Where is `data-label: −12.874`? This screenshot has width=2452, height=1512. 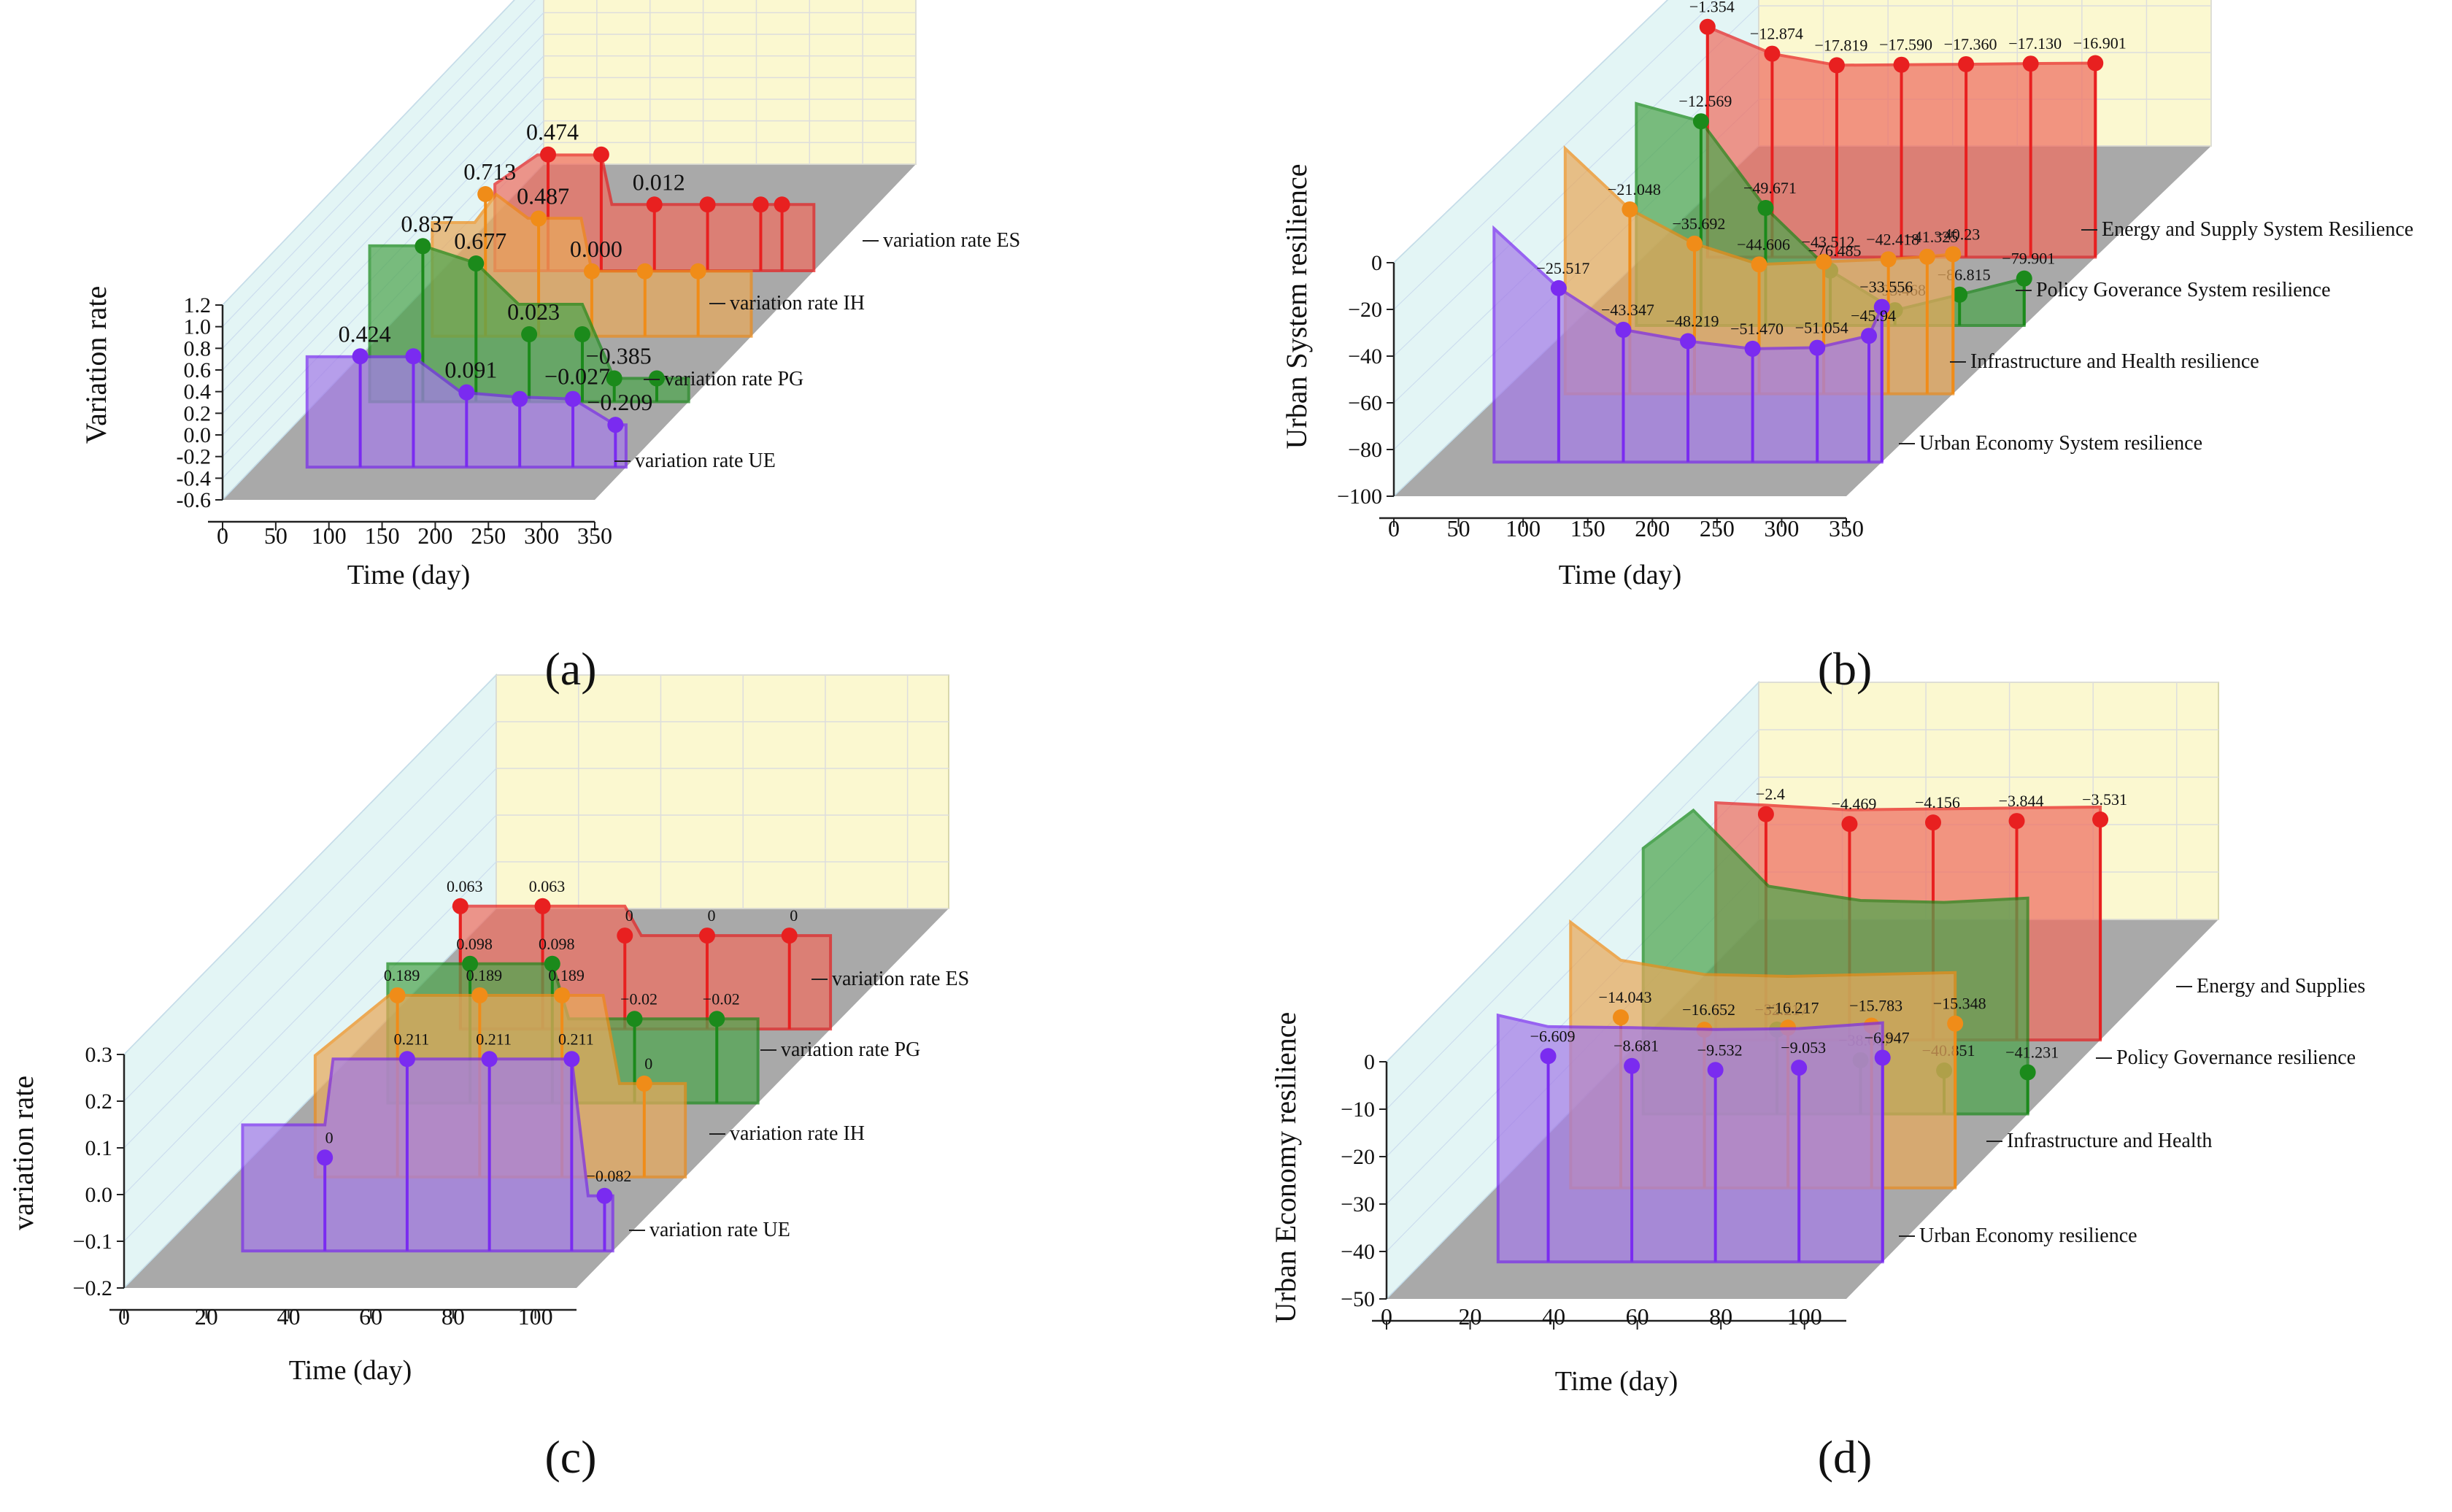 data-label: −12.874 is located at coordinates (1776, 34).